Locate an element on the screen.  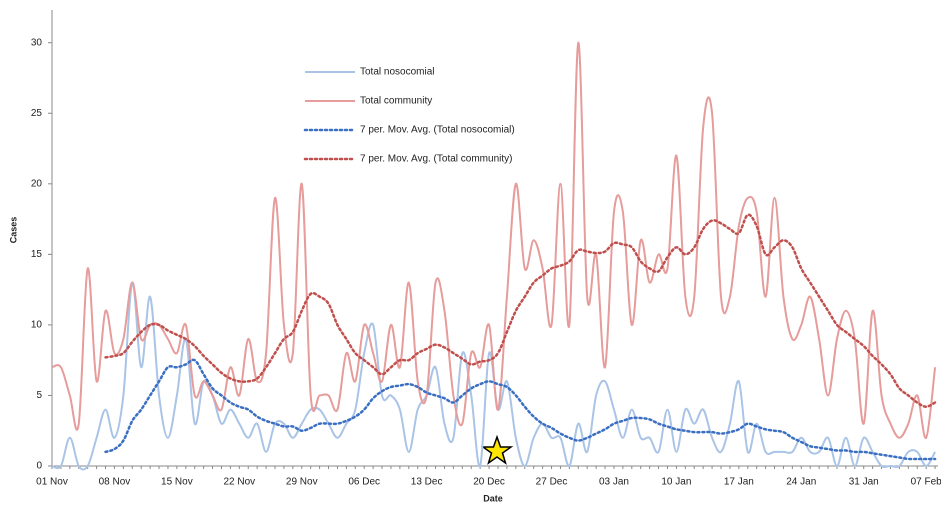
legend-label: Total nosocomial is located at coordinates (397, 72).